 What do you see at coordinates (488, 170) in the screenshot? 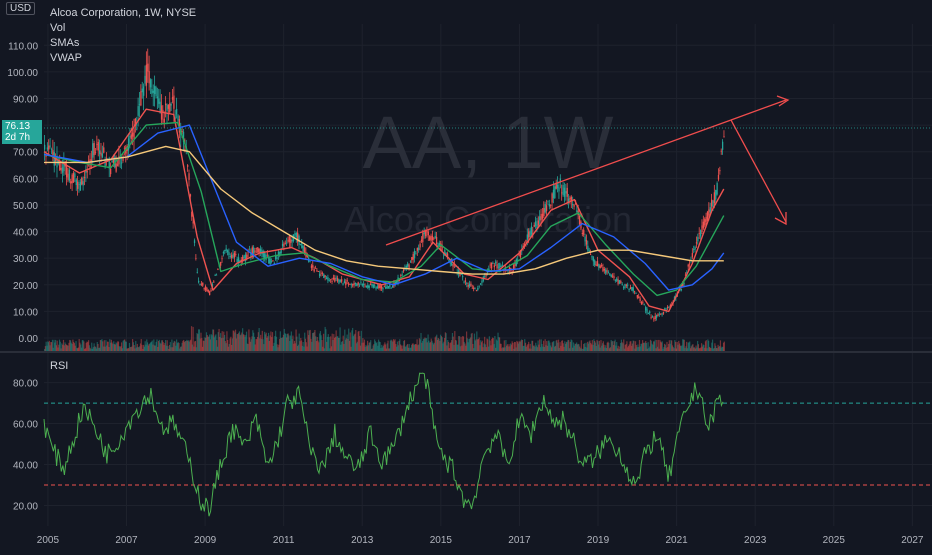
I see `watermark: AA, 1W Alcoa Corporation` at bounding box center [488, 170].